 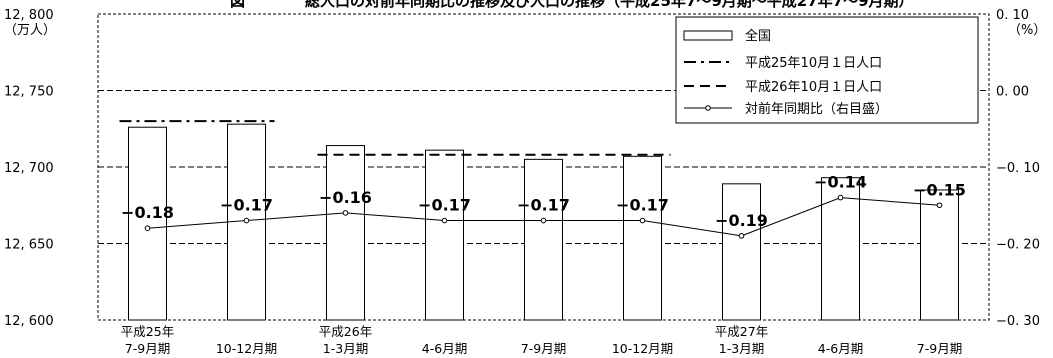 What do you see at coordinates (1012, 92) in the screenshot?
I see `y-right-tick-label: 0. 00` at bounding box center [1012, 92].